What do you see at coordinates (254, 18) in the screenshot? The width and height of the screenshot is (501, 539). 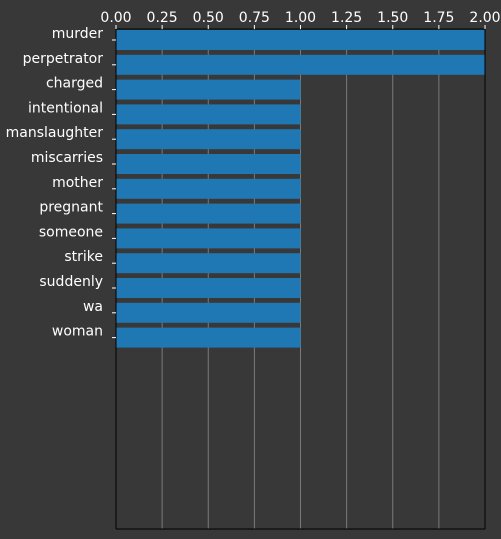 I see `x-tick-label: 0.75` at bounding box center [254, 18].